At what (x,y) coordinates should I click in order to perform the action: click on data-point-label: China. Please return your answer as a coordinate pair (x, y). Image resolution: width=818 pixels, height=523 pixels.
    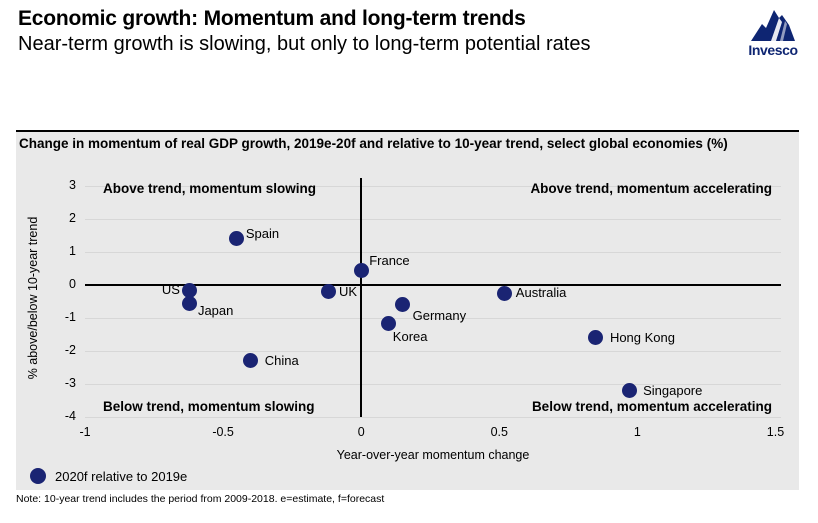
    Looking at the image, I should click on (281, 360).